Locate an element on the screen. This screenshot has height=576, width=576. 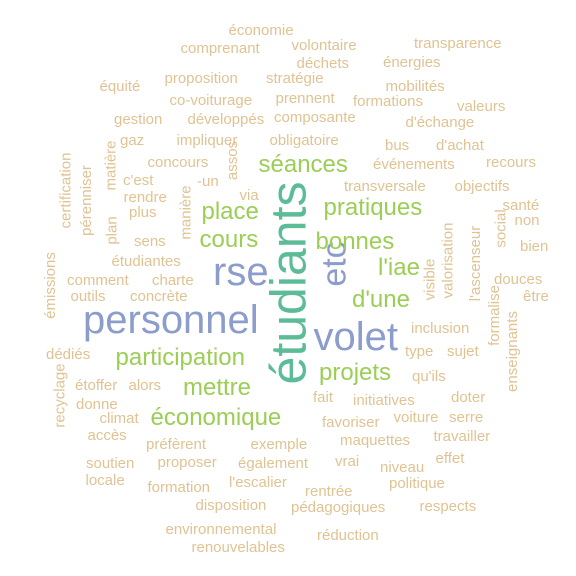
word-17: économie is located at coordinates (261, 30).